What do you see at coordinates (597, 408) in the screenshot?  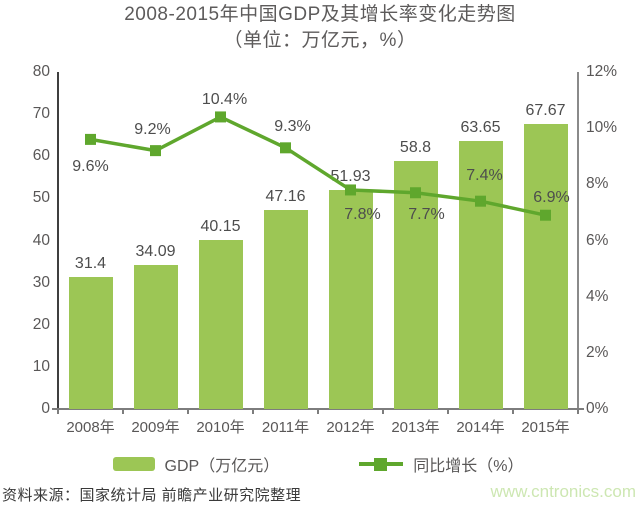 I see `right-axis-tick-label: 0%` at bounding box center [597, 408].